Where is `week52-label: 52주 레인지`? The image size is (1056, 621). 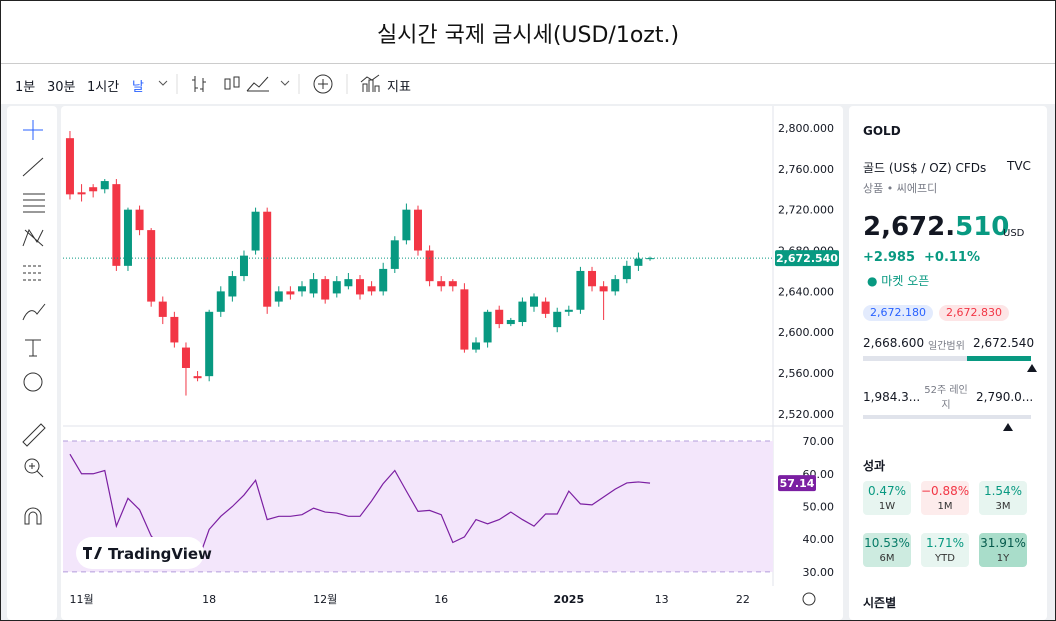
week52-label: 52주 레인지 is located at coordinates (946, 398).